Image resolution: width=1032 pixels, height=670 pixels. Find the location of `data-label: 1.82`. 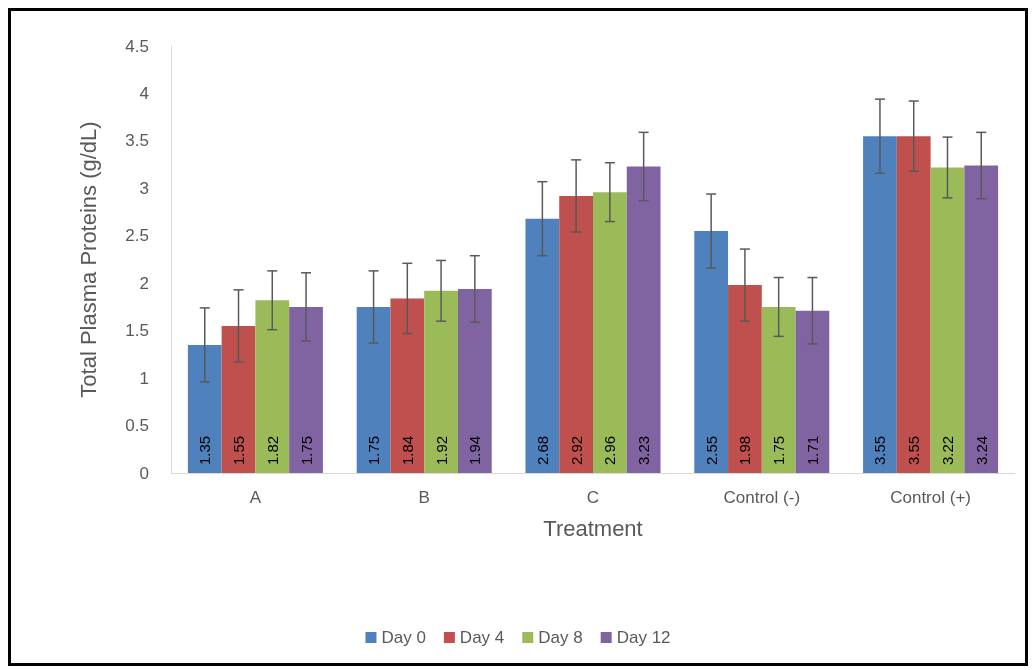

data-label: 1.82 is located at coordinates (272, 450).